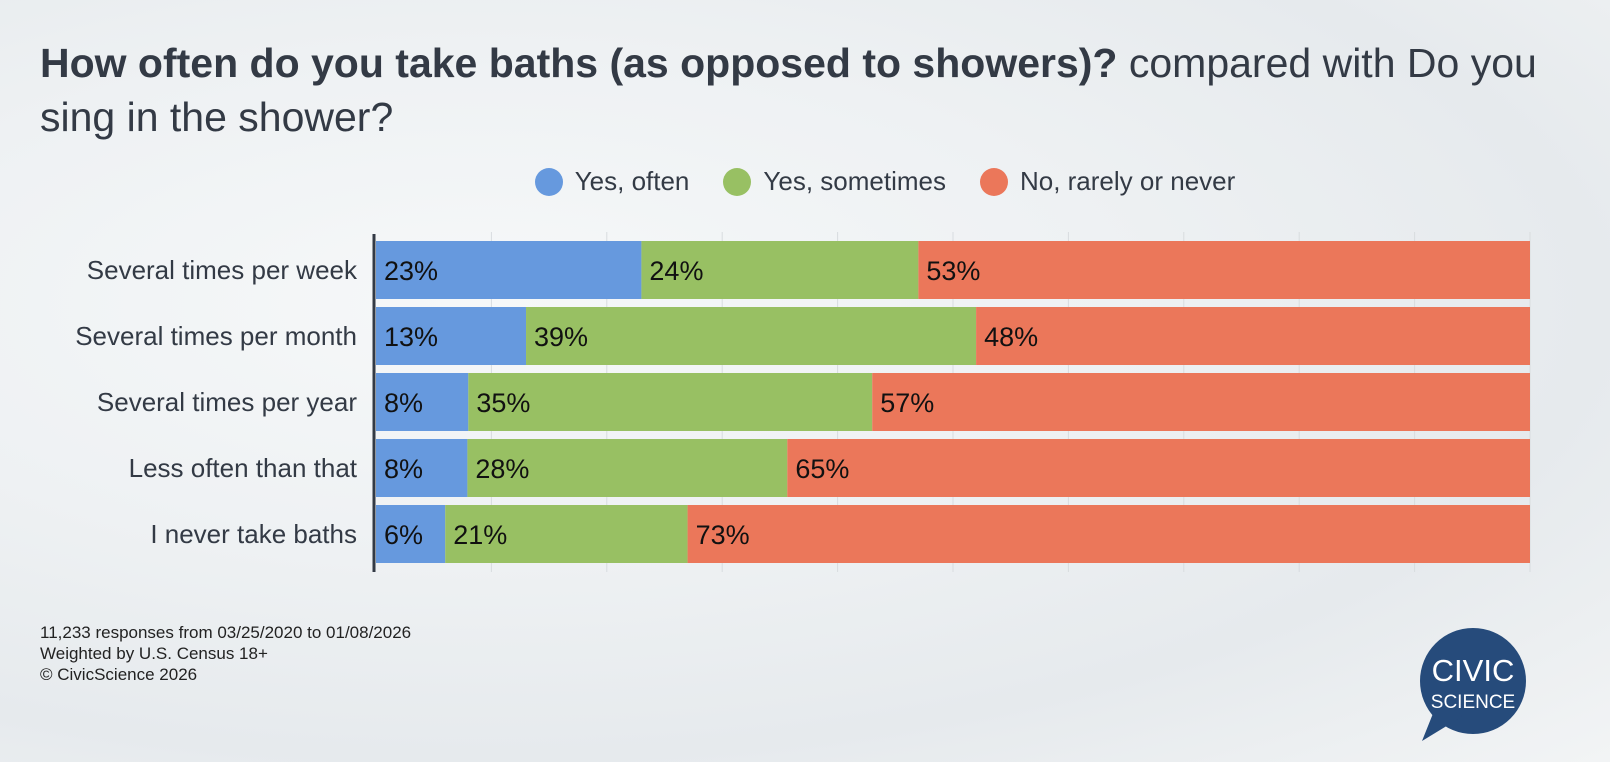 The image size is (1610, 762). What do you see at coordinates (788, 90) in the screenshot?
I see `title-comparison: compared with Do you sing in the shower?` at bounding box center [788, 90].